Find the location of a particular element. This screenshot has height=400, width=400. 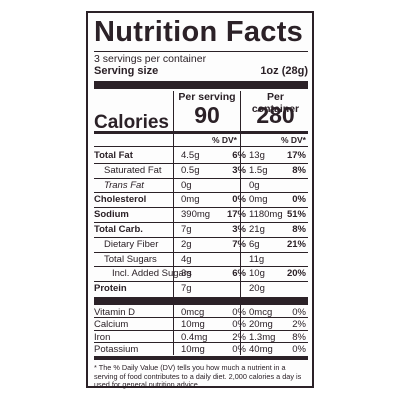

nutrient-row: Total Carb. 7g 3% 21g 8% is located at coordinates (201, 229).